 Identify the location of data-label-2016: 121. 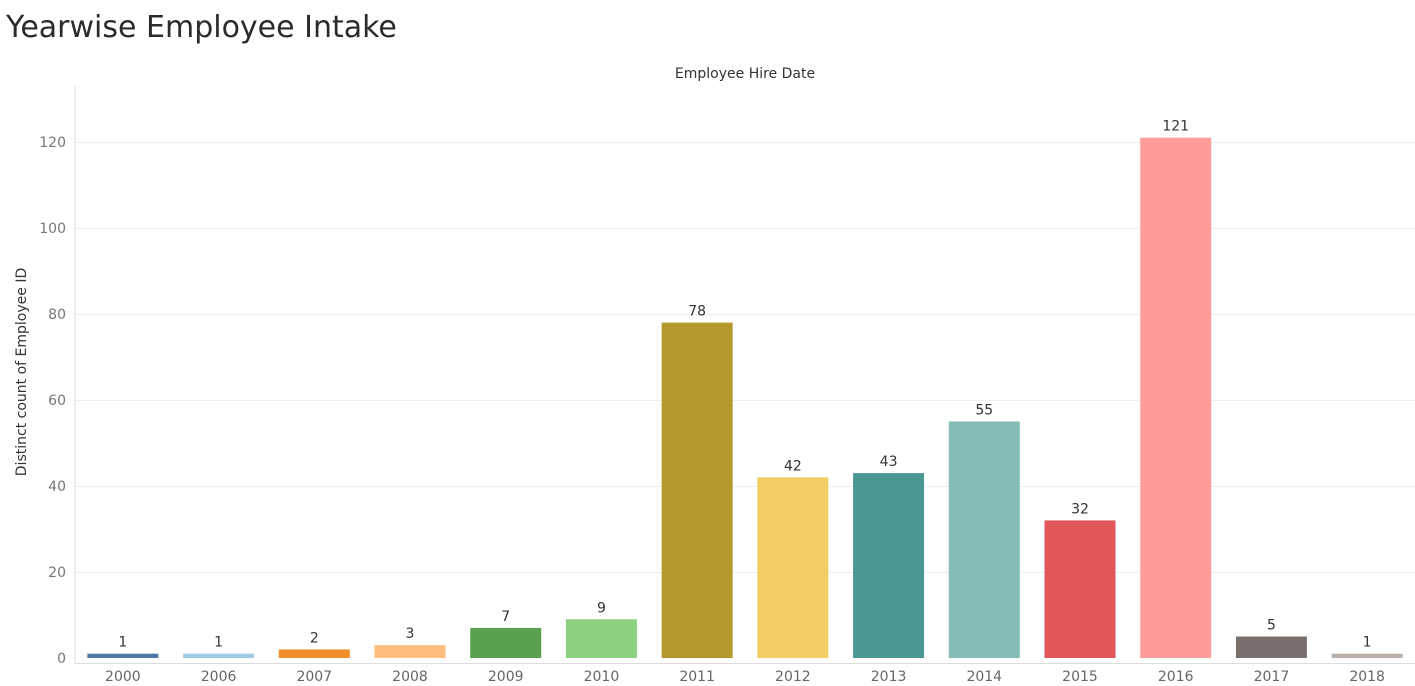
(1175, 127).